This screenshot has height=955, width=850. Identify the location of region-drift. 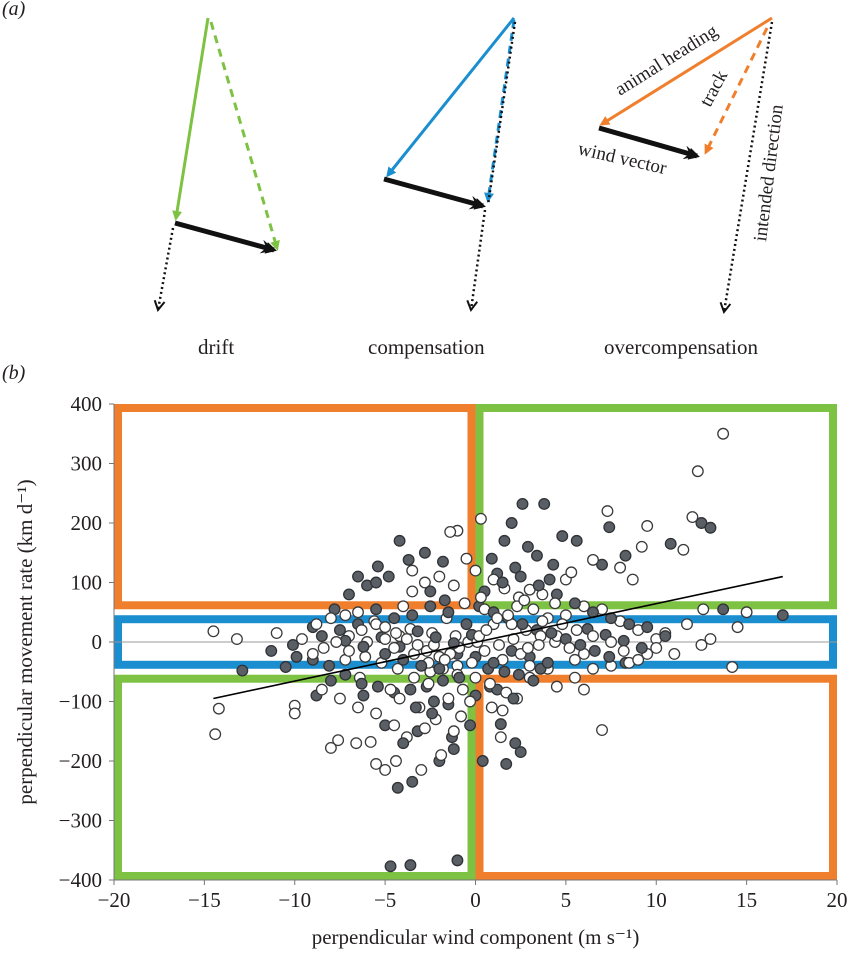
(295, 777).